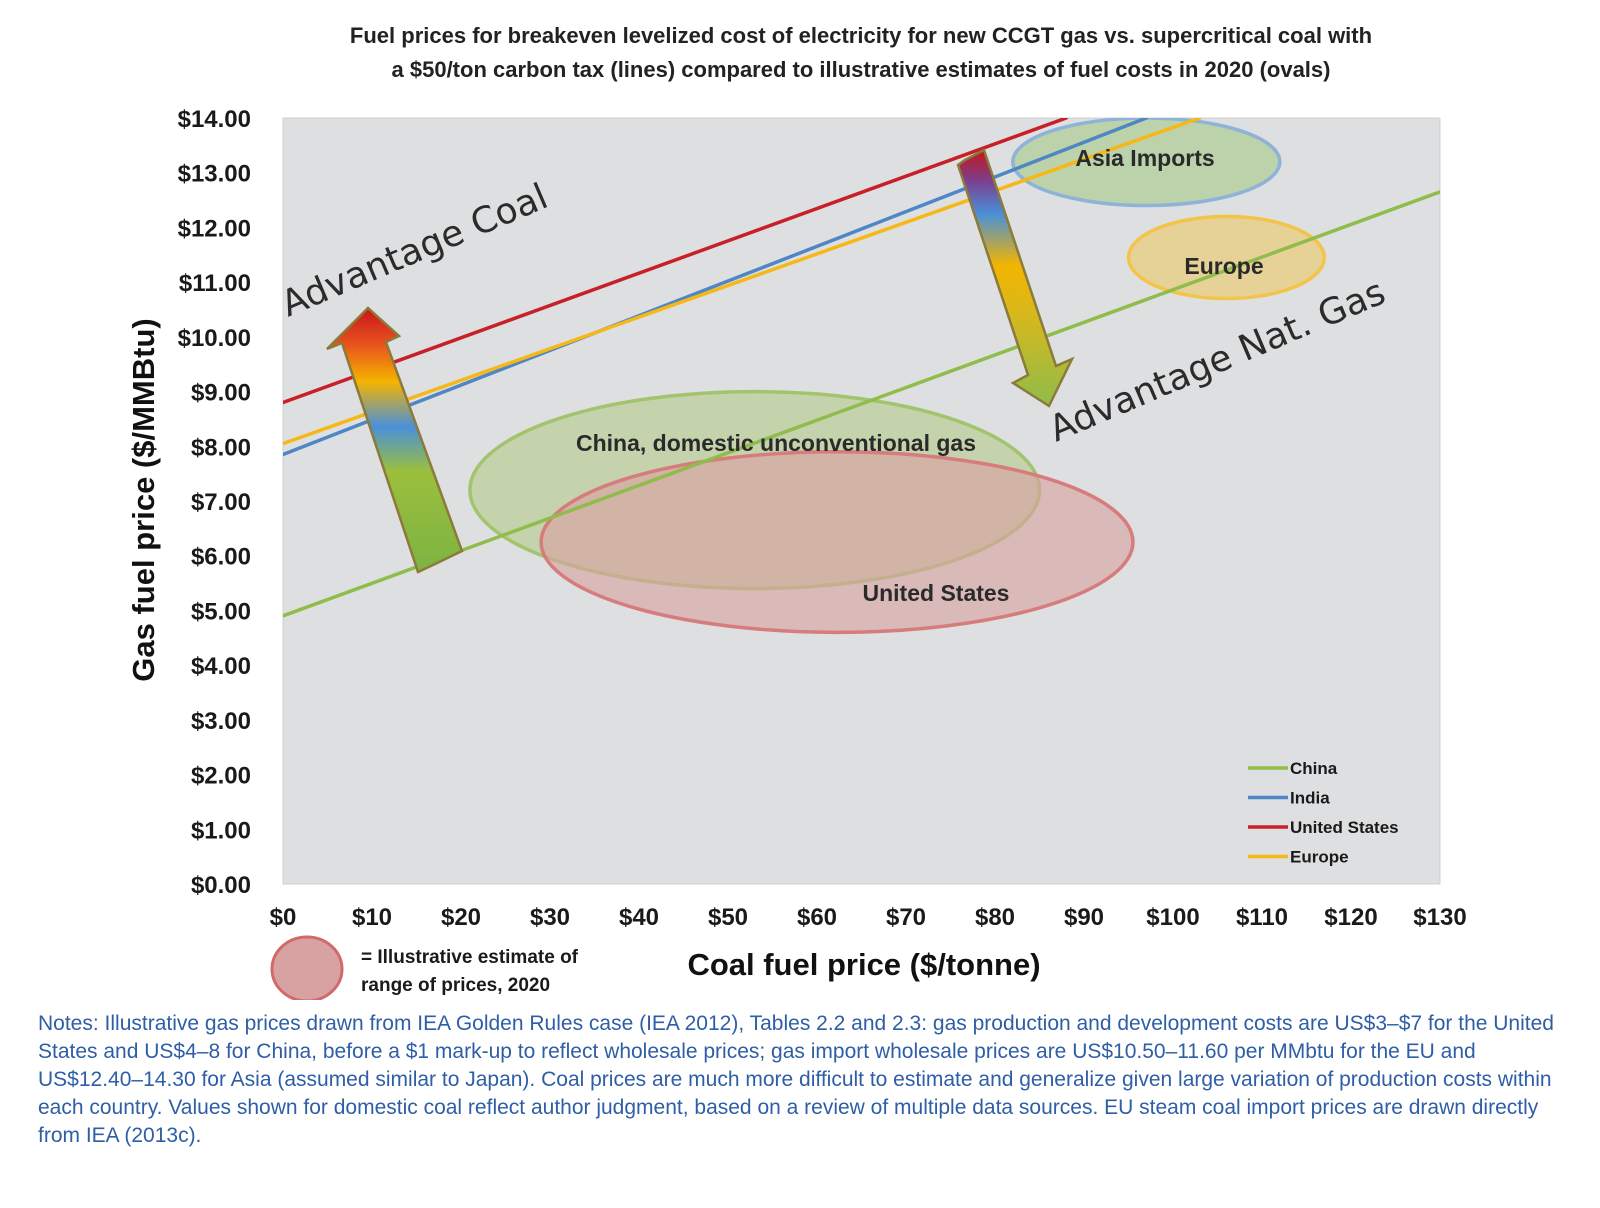 The height and width of the screenshot is (1208, 1600). I want to click on x-tick-label: $20, so click(461, 917).